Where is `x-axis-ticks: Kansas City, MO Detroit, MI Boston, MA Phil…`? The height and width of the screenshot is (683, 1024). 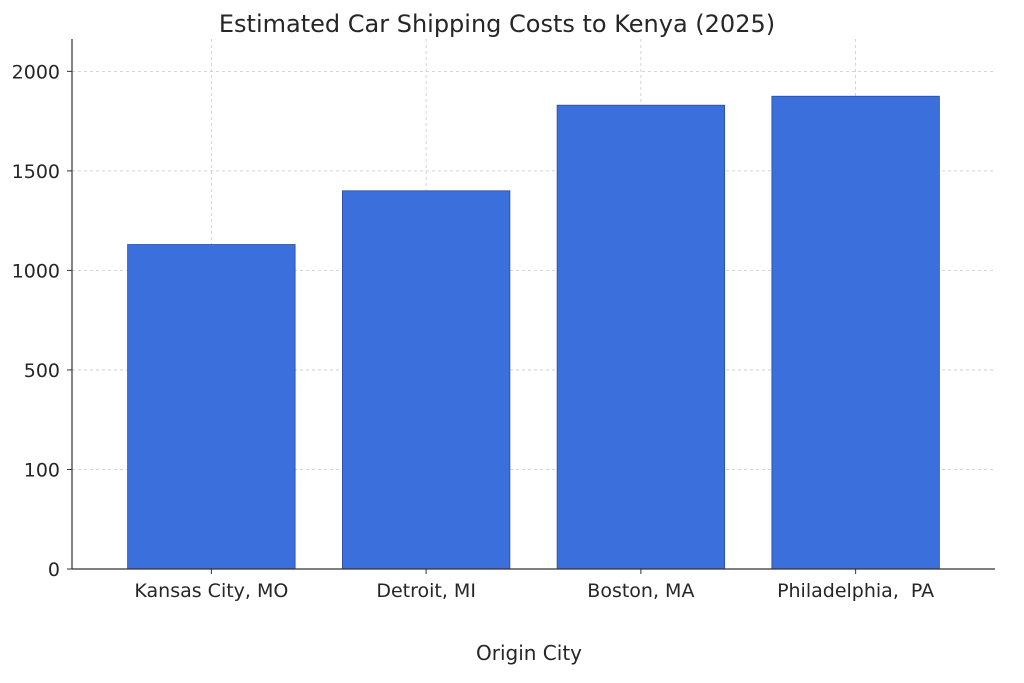
x-axis-ticks: Kansas City, MO Detroit, MI Boston, MA Phil… is located at coordinates (534, 585).